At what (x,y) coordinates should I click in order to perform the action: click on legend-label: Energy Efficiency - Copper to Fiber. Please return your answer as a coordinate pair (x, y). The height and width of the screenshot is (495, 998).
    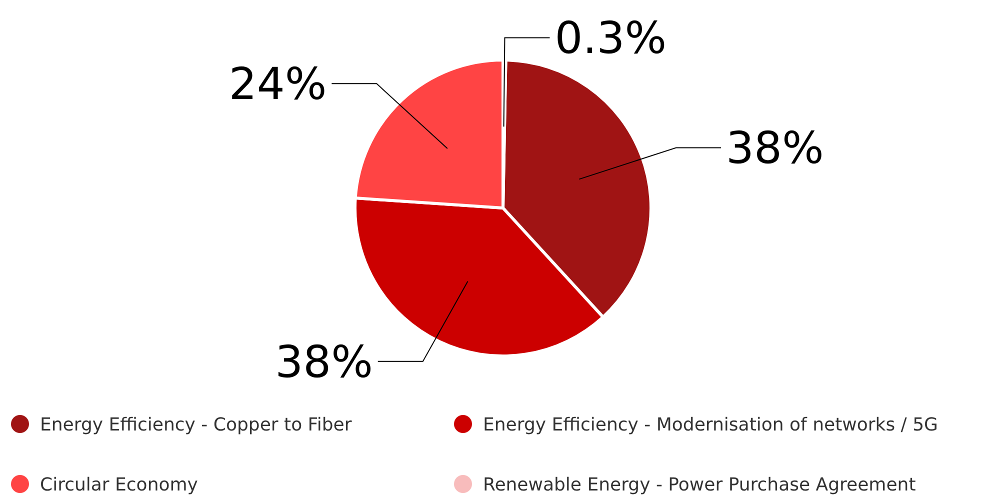
    Looking at the image, I should click on (196, 425).